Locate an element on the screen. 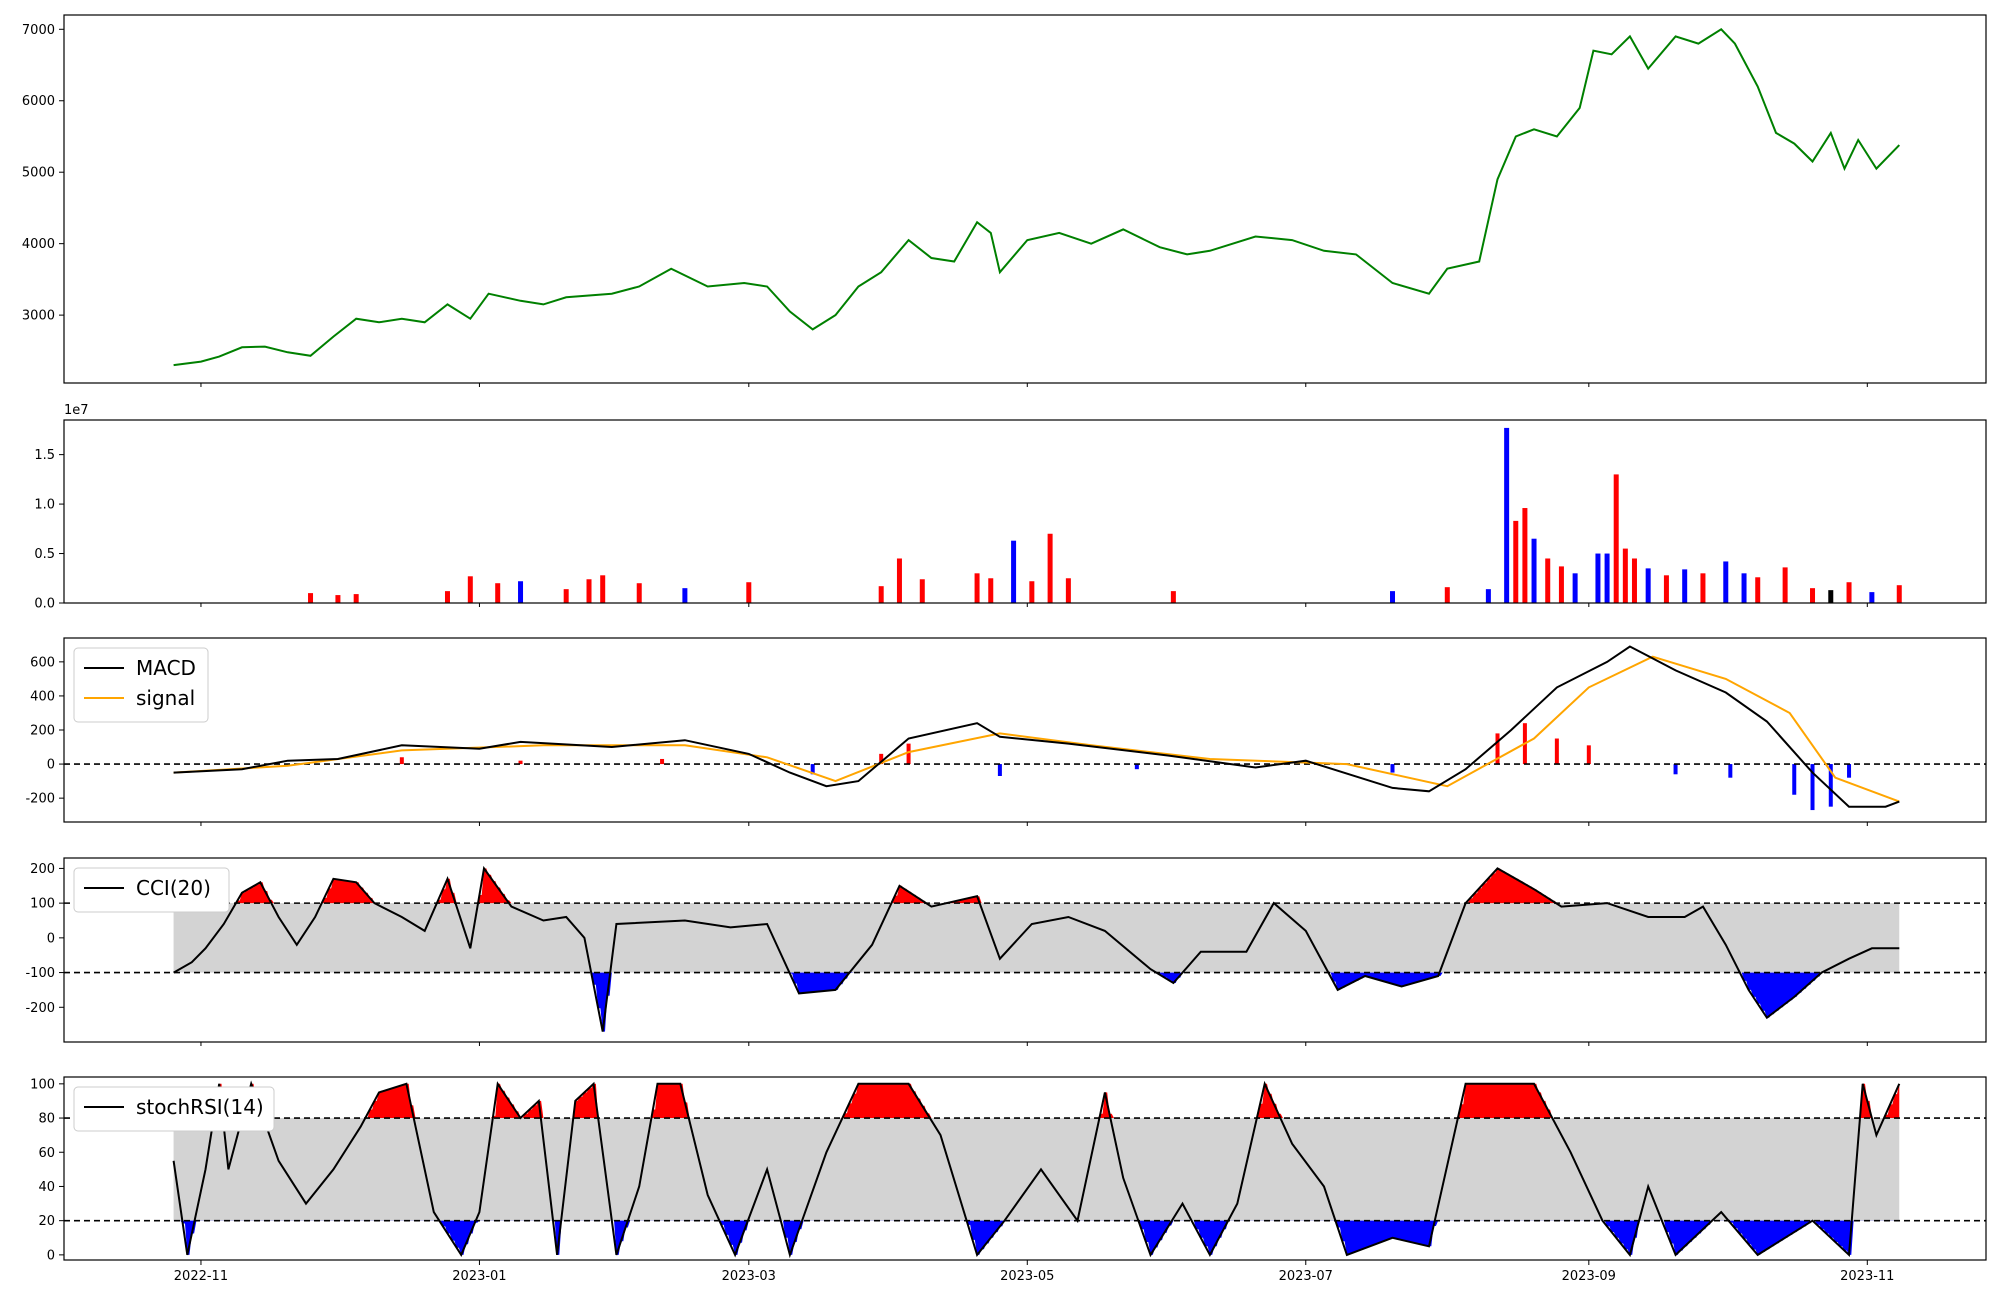  volume-ytick-label: 0.0 is located at coordinates (44, 604).